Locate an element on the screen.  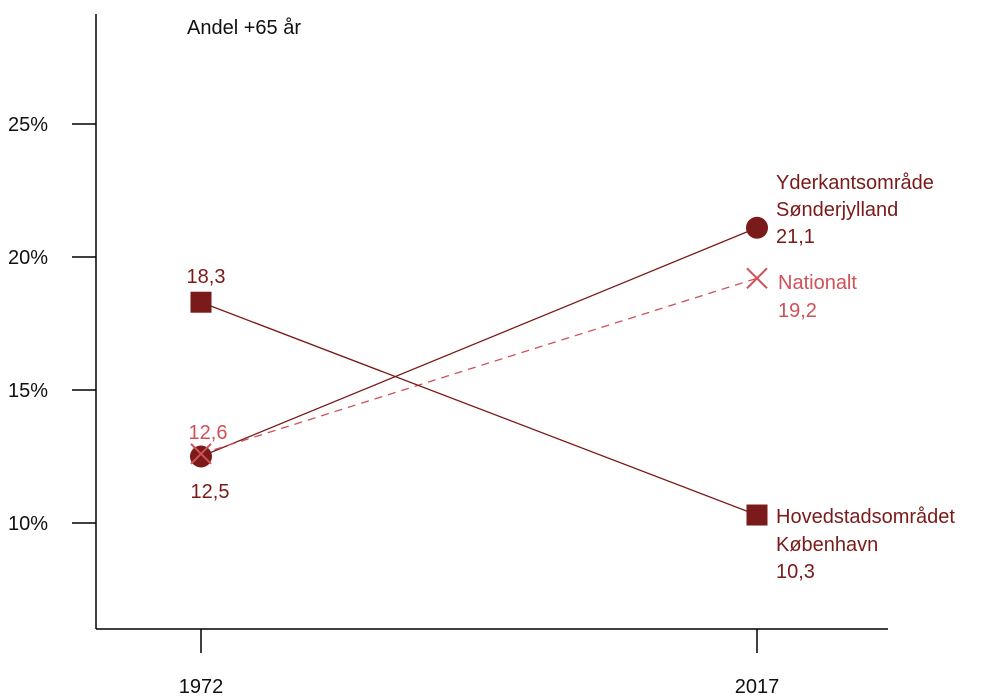
y-tick-label-10: 10% is located at coordinates (28, 524).